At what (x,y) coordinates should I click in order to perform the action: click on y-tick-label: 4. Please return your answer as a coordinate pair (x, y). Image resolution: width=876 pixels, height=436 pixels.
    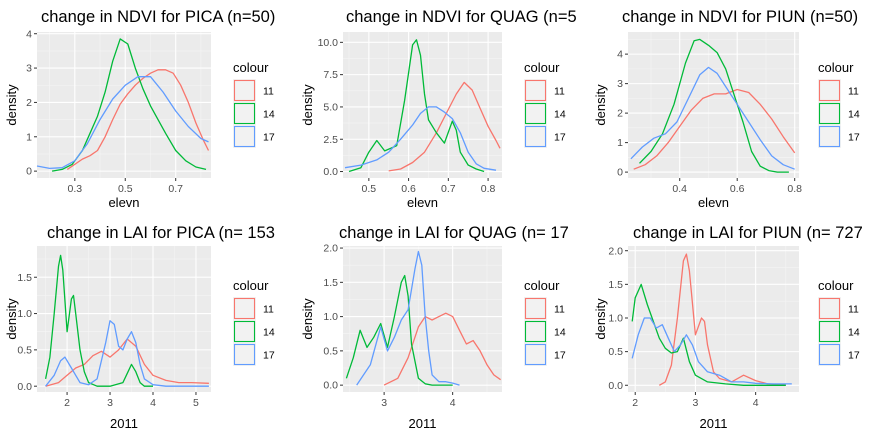
    Looking at the image, I should click on (620, 55).